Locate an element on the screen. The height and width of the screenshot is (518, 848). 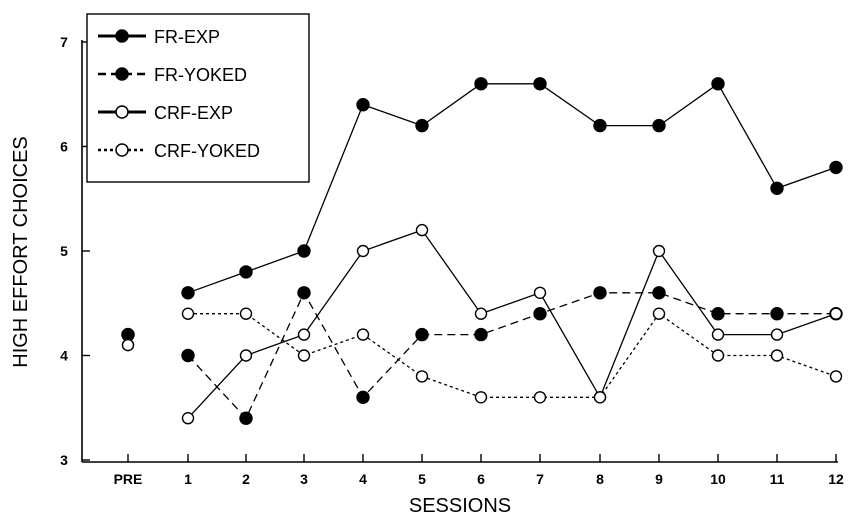
series-line-crf-yoked is located at coordinates (512, 355).